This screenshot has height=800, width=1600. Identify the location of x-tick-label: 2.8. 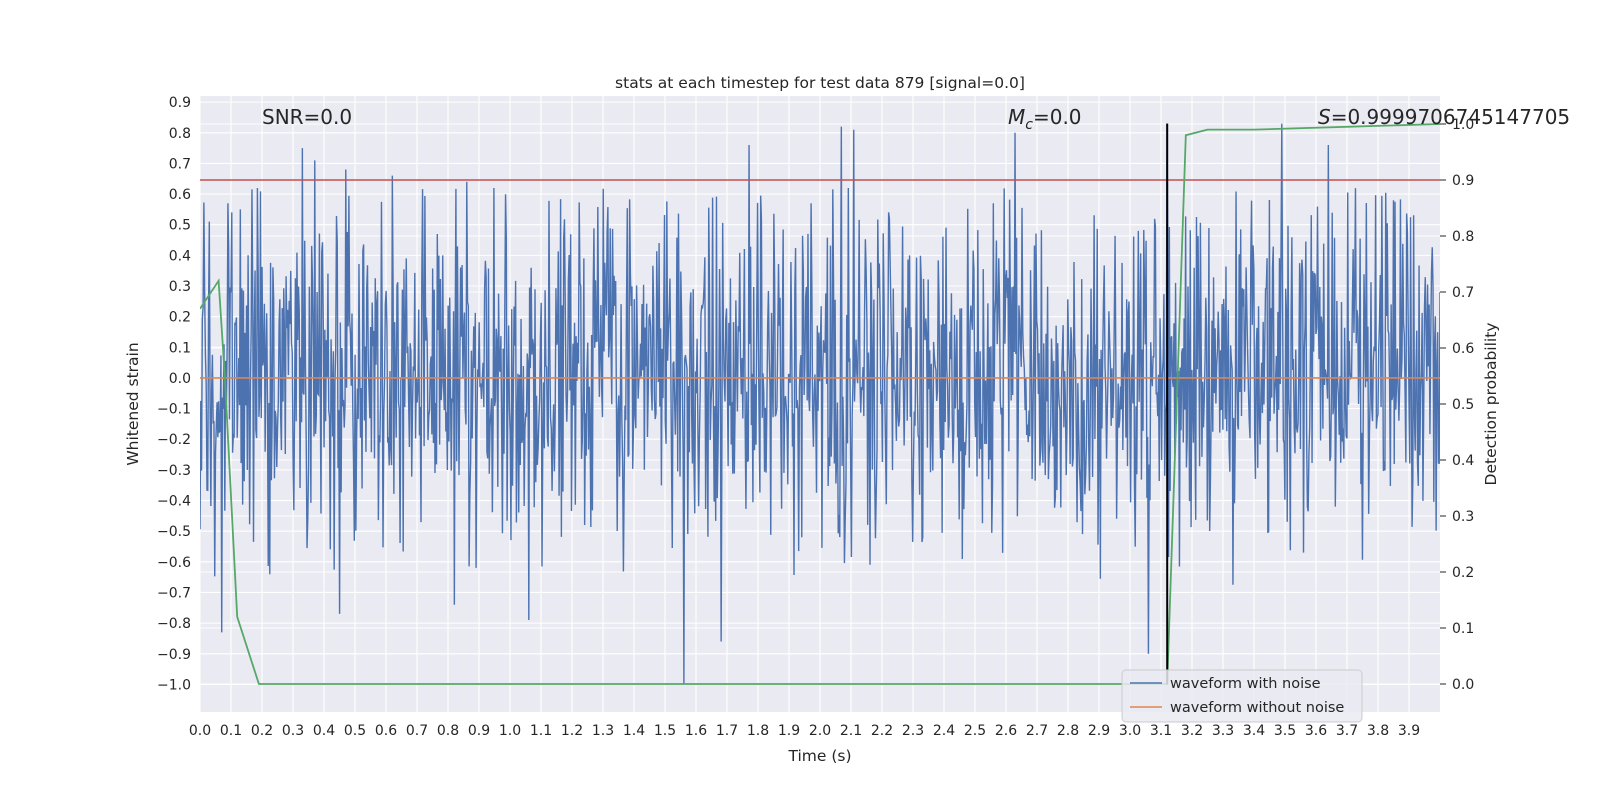
(1068, 731).